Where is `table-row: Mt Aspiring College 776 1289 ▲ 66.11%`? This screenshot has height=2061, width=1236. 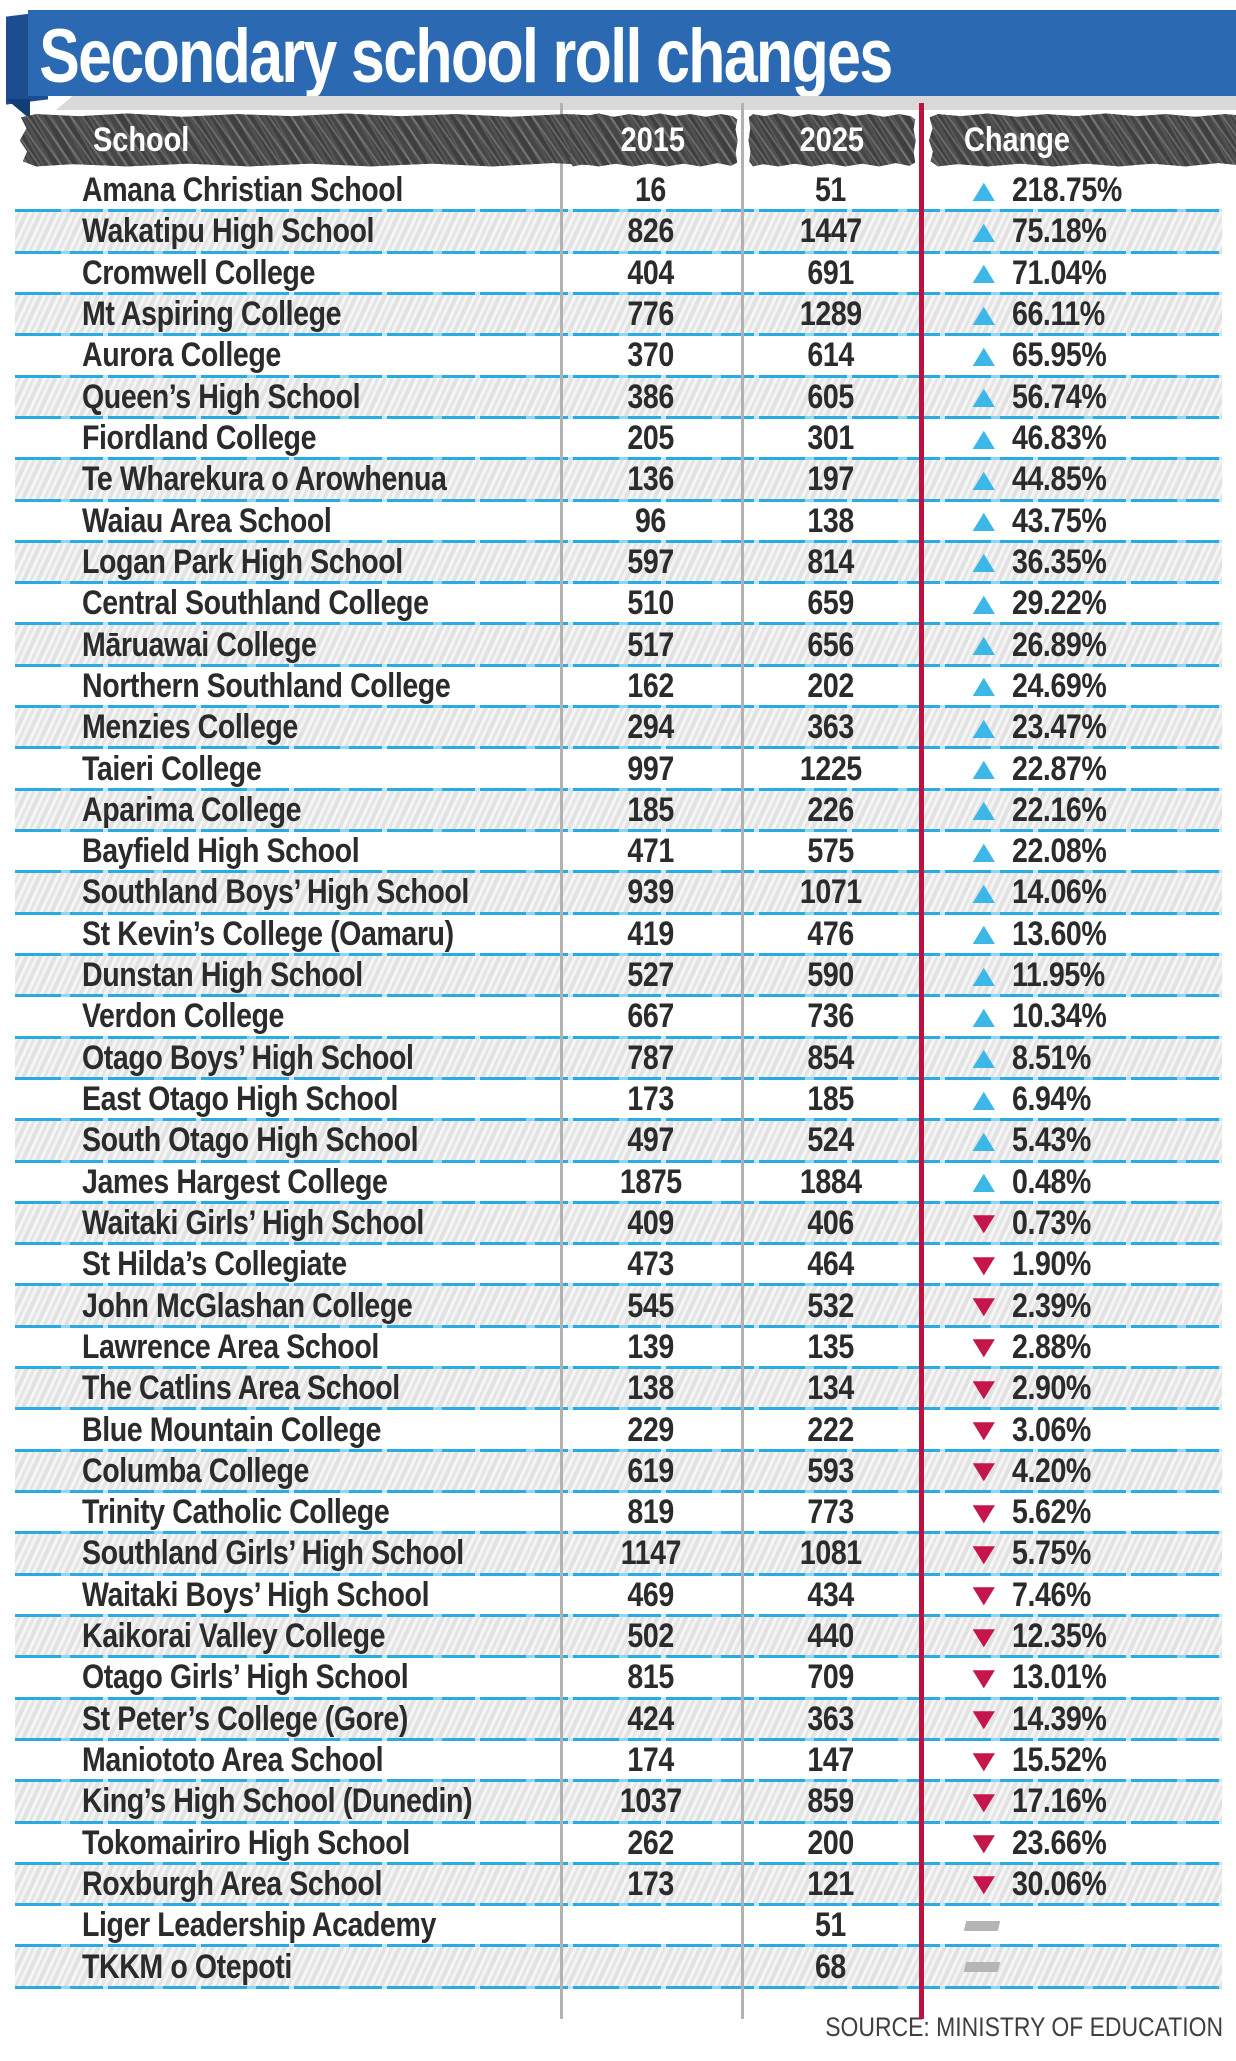
table-row: Mt Aspiring College 776 1289 ▲ 66.11% is located at coordinates (618, 315).